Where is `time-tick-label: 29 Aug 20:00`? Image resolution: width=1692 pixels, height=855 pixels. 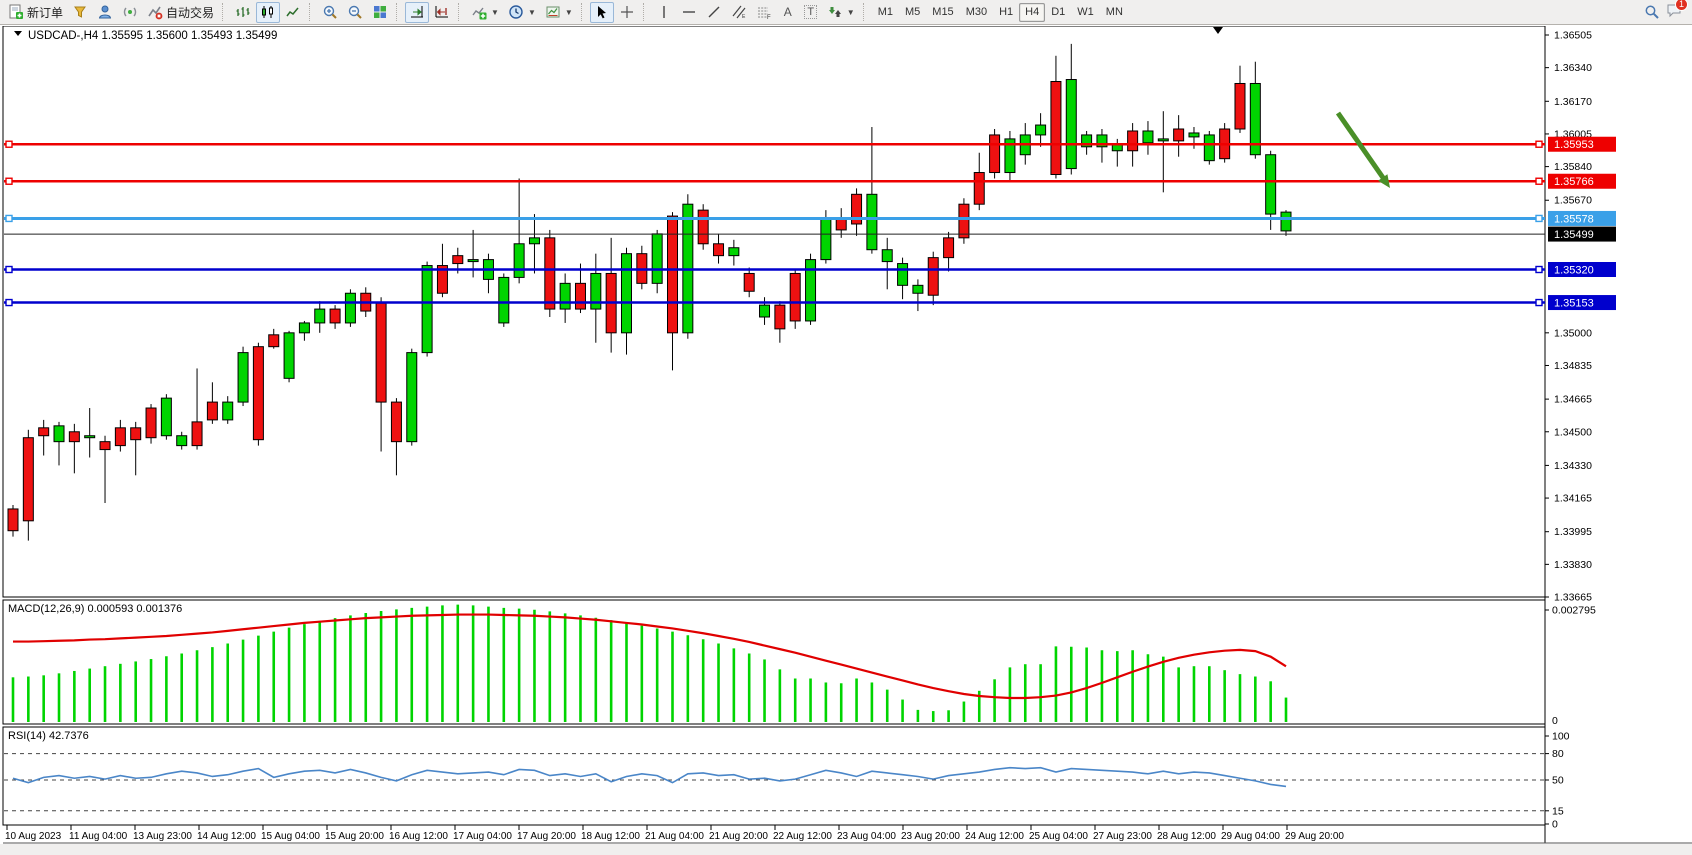 time-tick-label: 29 Aug 20:00 is located at coordinates (1314, 836).